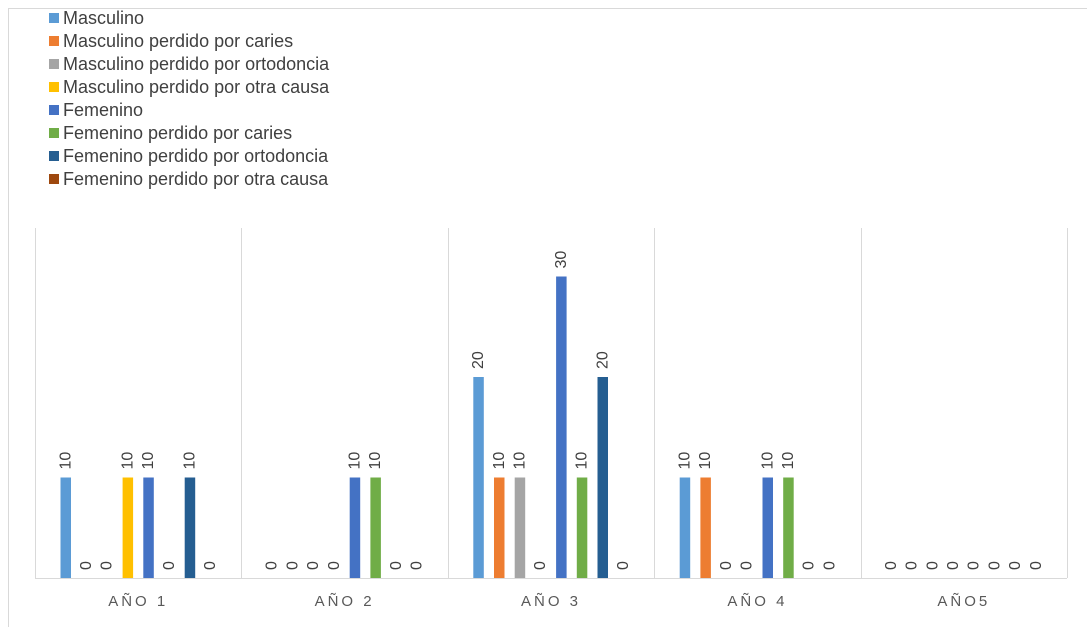 This screenshot has width=1089, height=629. I want to click on legend-label: Femenino, so click(103, 109).